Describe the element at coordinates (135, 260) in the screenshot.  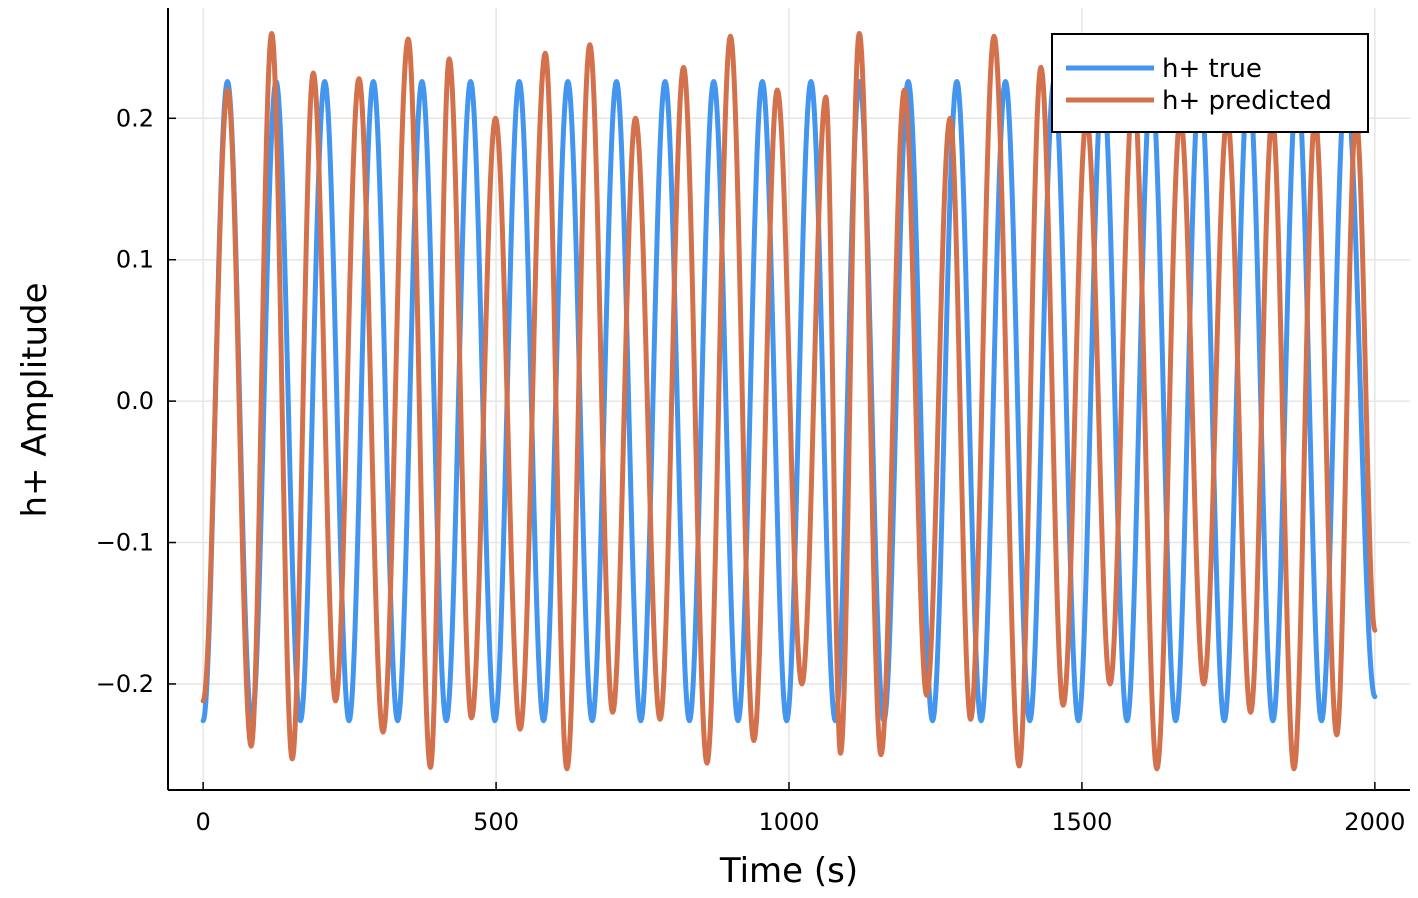
I see `y-tick-label: 0.1` at that location.